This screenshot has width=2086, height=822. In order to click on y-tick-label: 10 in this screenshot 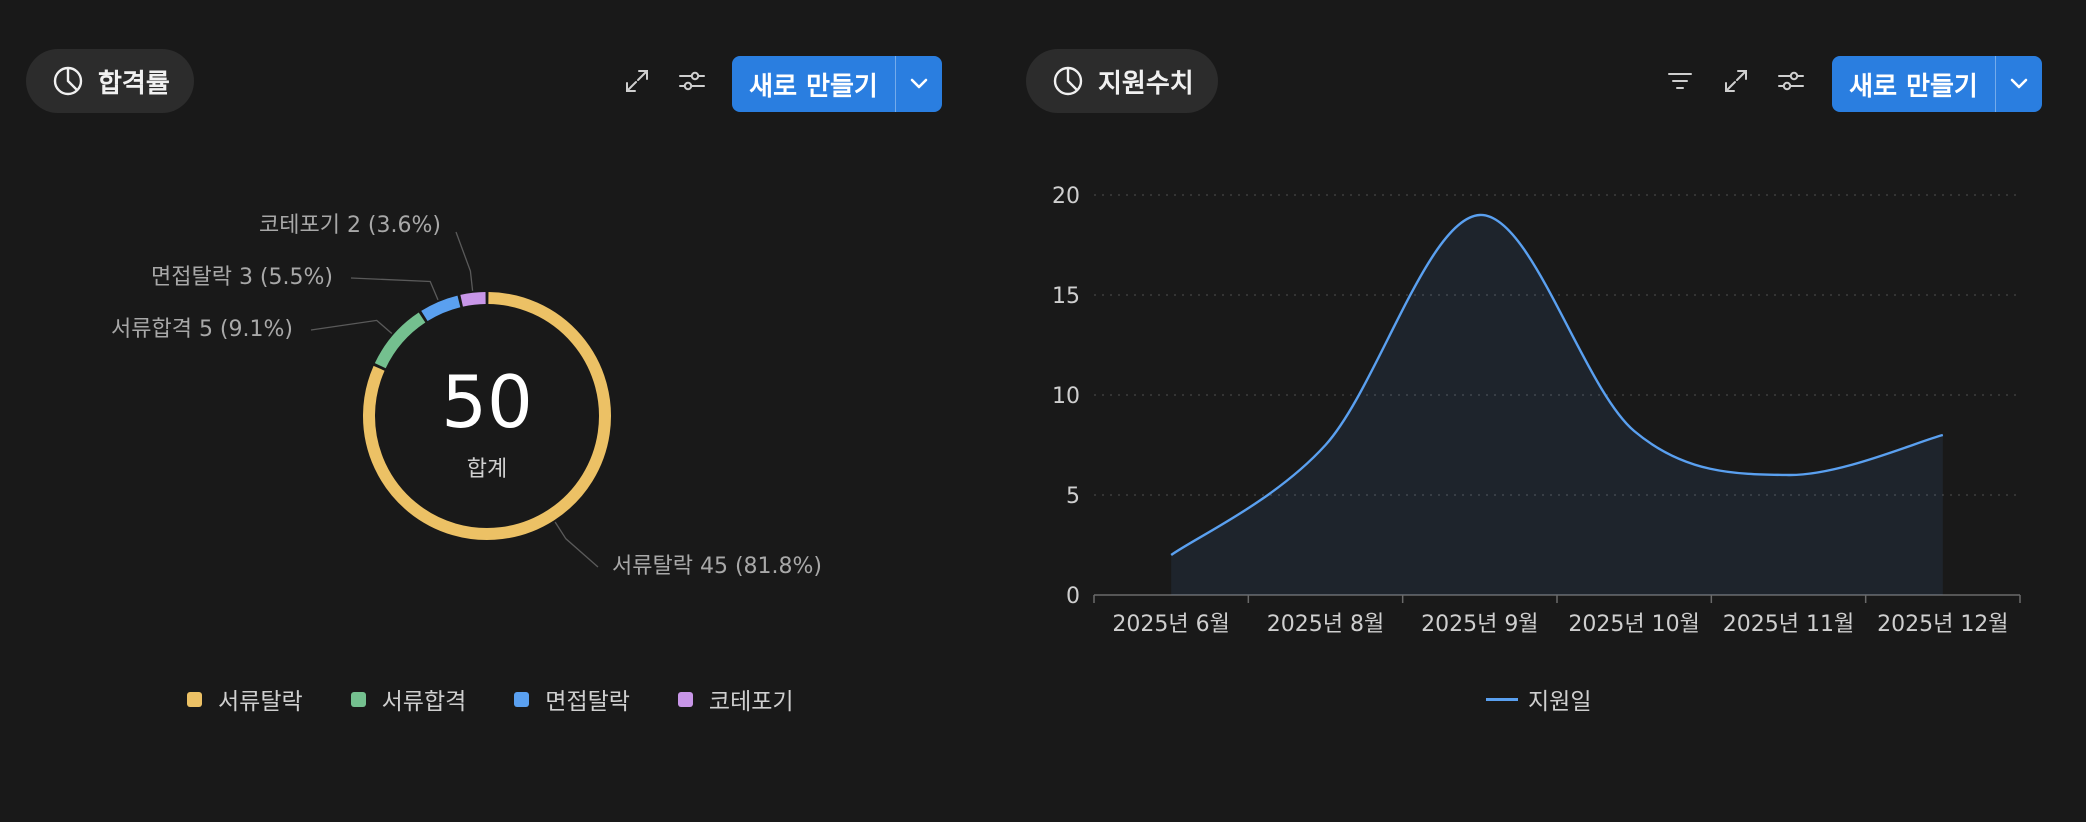, I will do `click(1066, 396)`.